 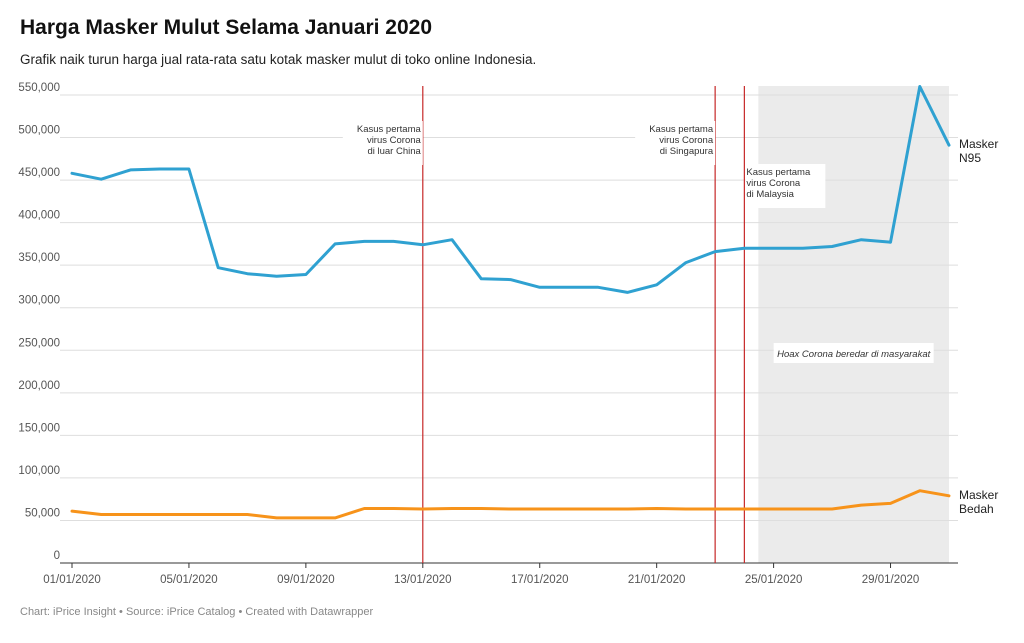 I want to click on y-tick-label: 0, so click(x=57, y=556).